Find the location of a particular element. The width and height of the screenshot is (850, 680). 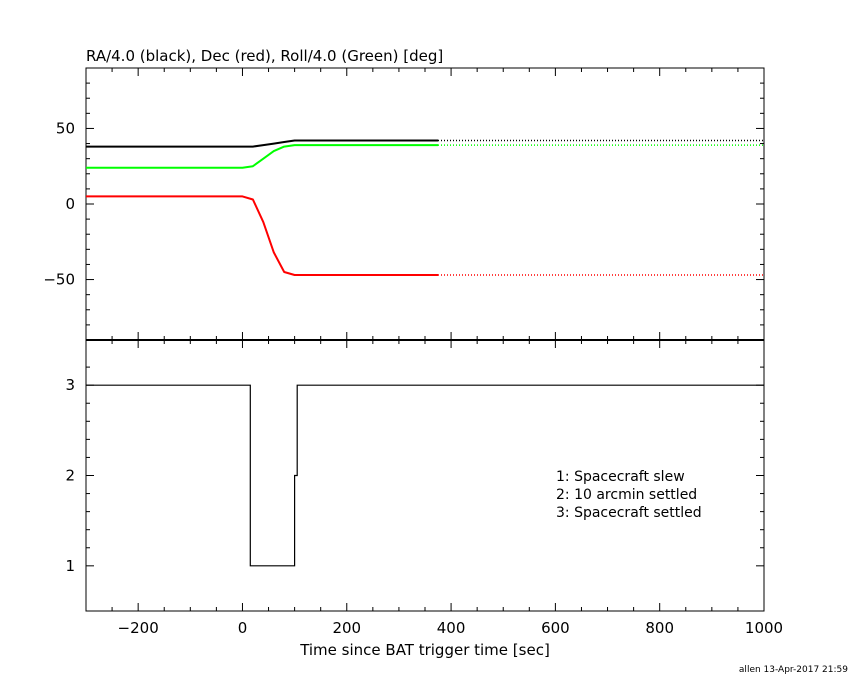

y-tick-label: 1 is located at coordinates (70, 566).